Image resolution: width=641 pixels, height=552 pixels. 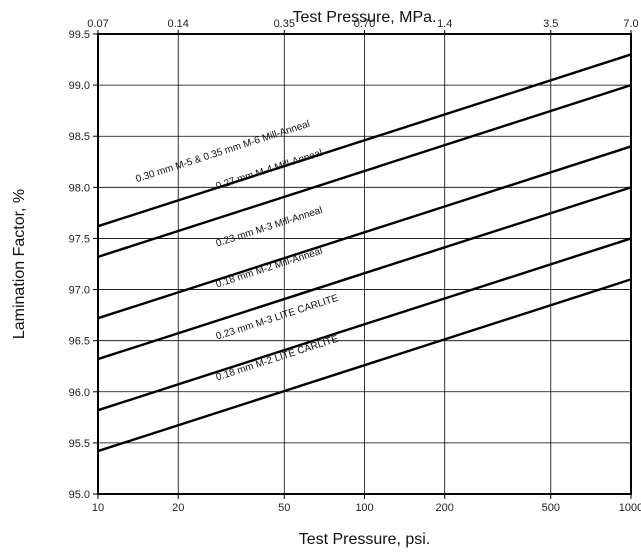 I want to click on series-label: 0.18 mm M-2 LITE CARLITE, so click(x=277, y=359).